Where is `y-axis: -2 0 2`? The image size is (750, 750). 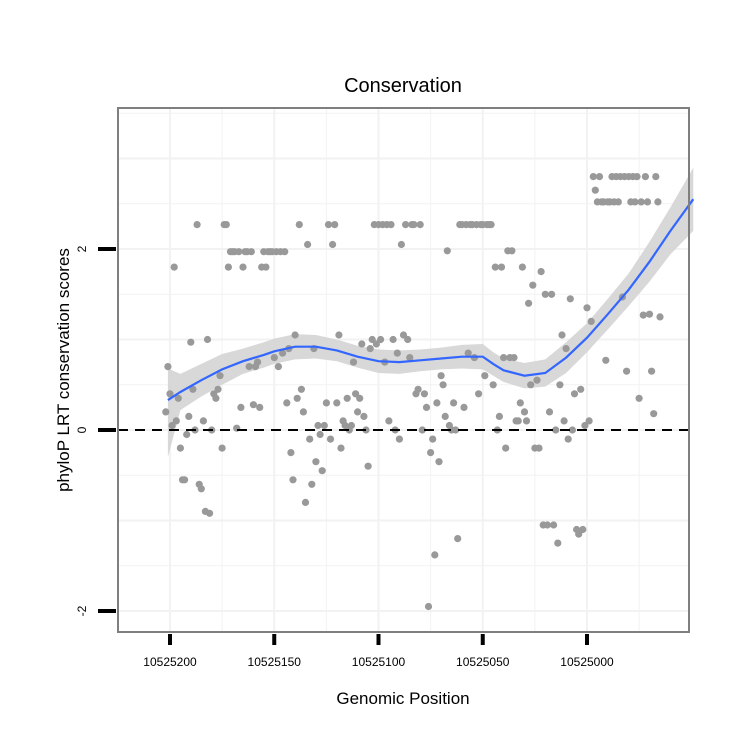
y-axis: -2 0 2 is located at coordinates (95, 430).